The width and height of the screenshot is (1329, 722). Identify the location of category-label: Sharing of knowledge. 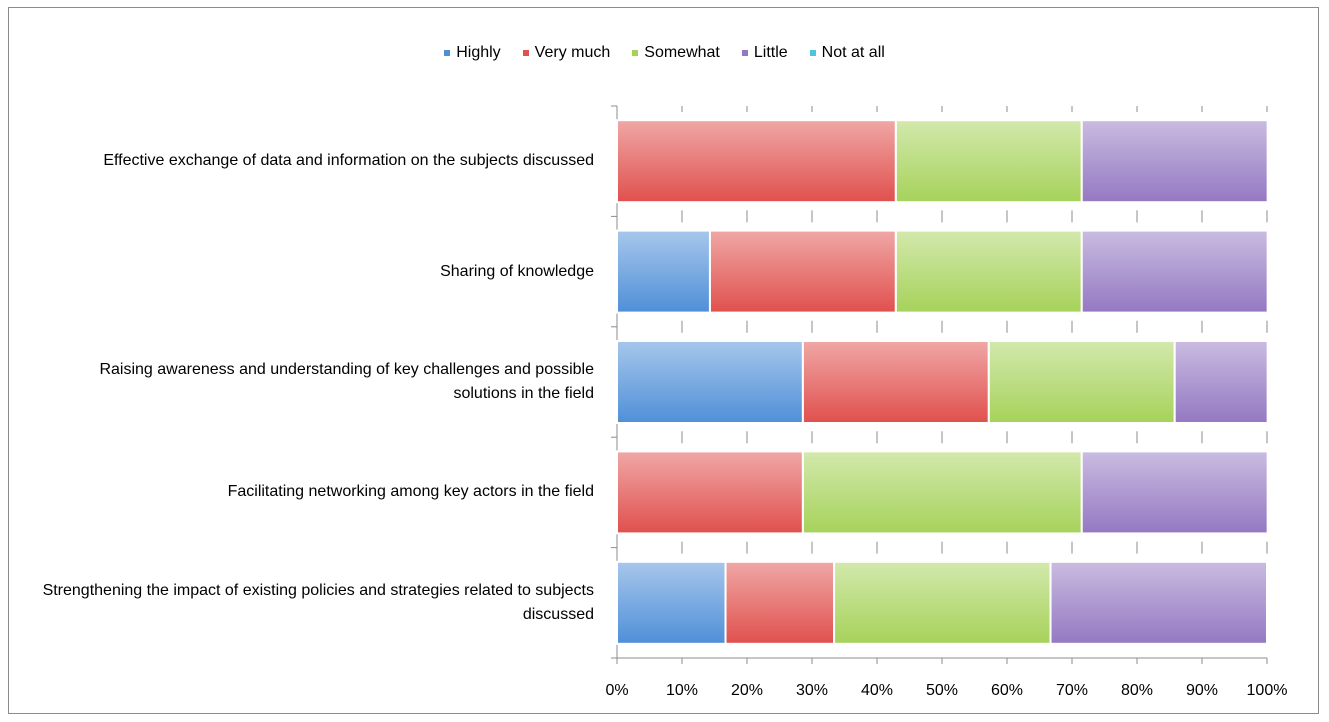
(517, 271).